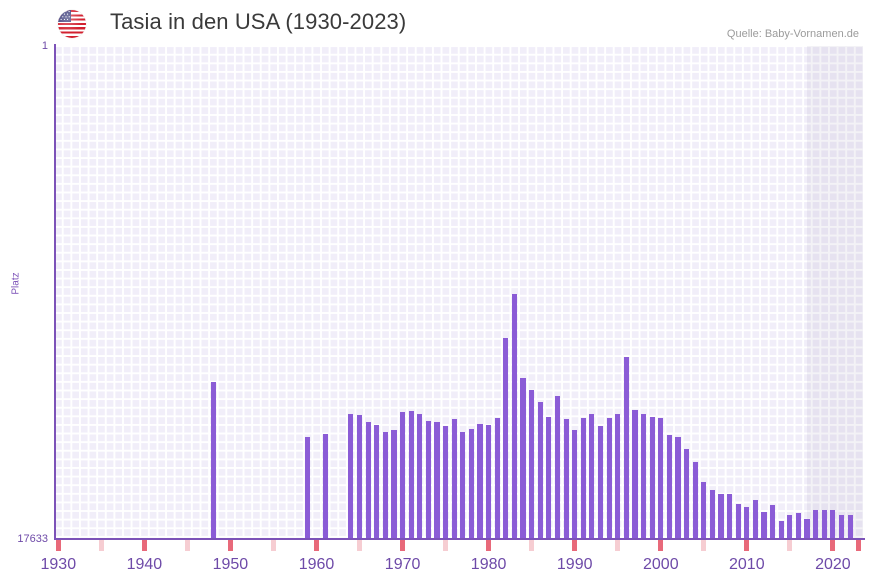  I want to click on bar-2019, so click(824, 524).